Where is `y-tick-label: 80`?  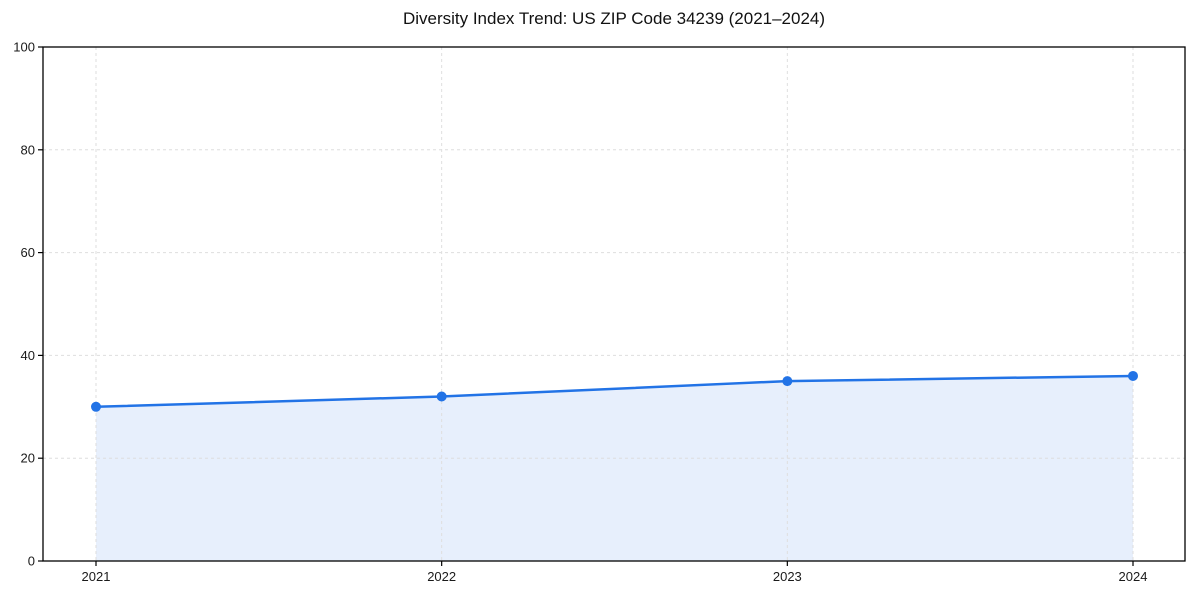 y-tick-label: 80 is located at coordinates (28, 149).